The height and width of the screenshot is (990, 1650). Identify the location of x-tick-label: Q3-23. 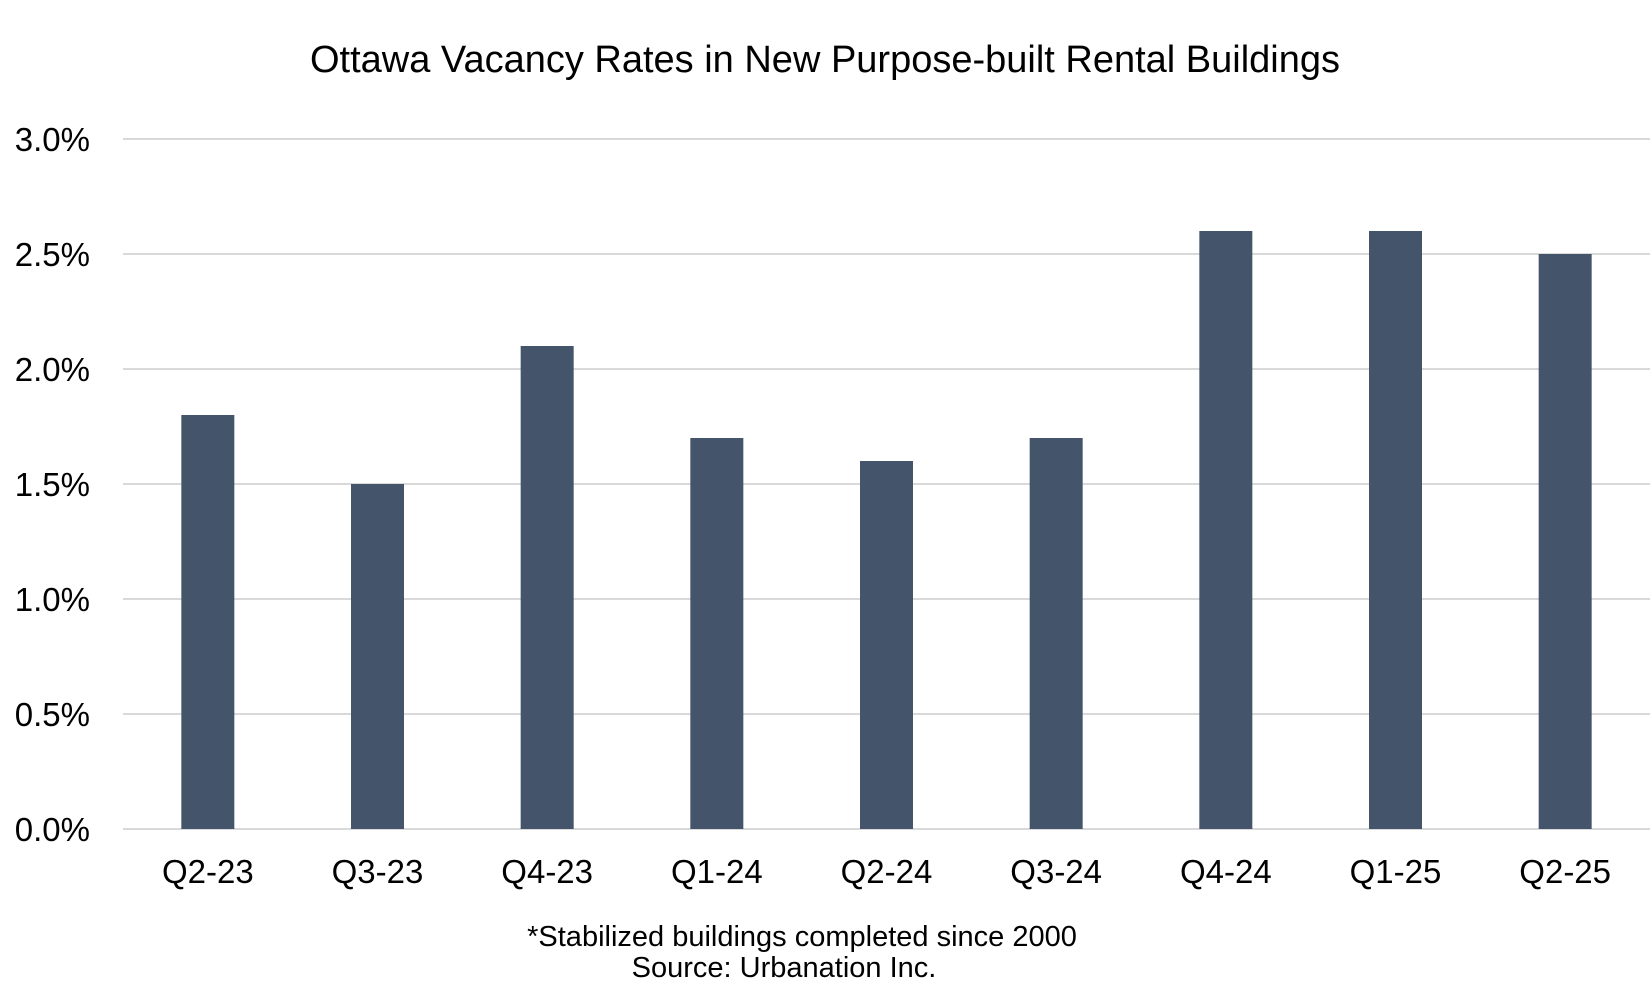
(378, 871).